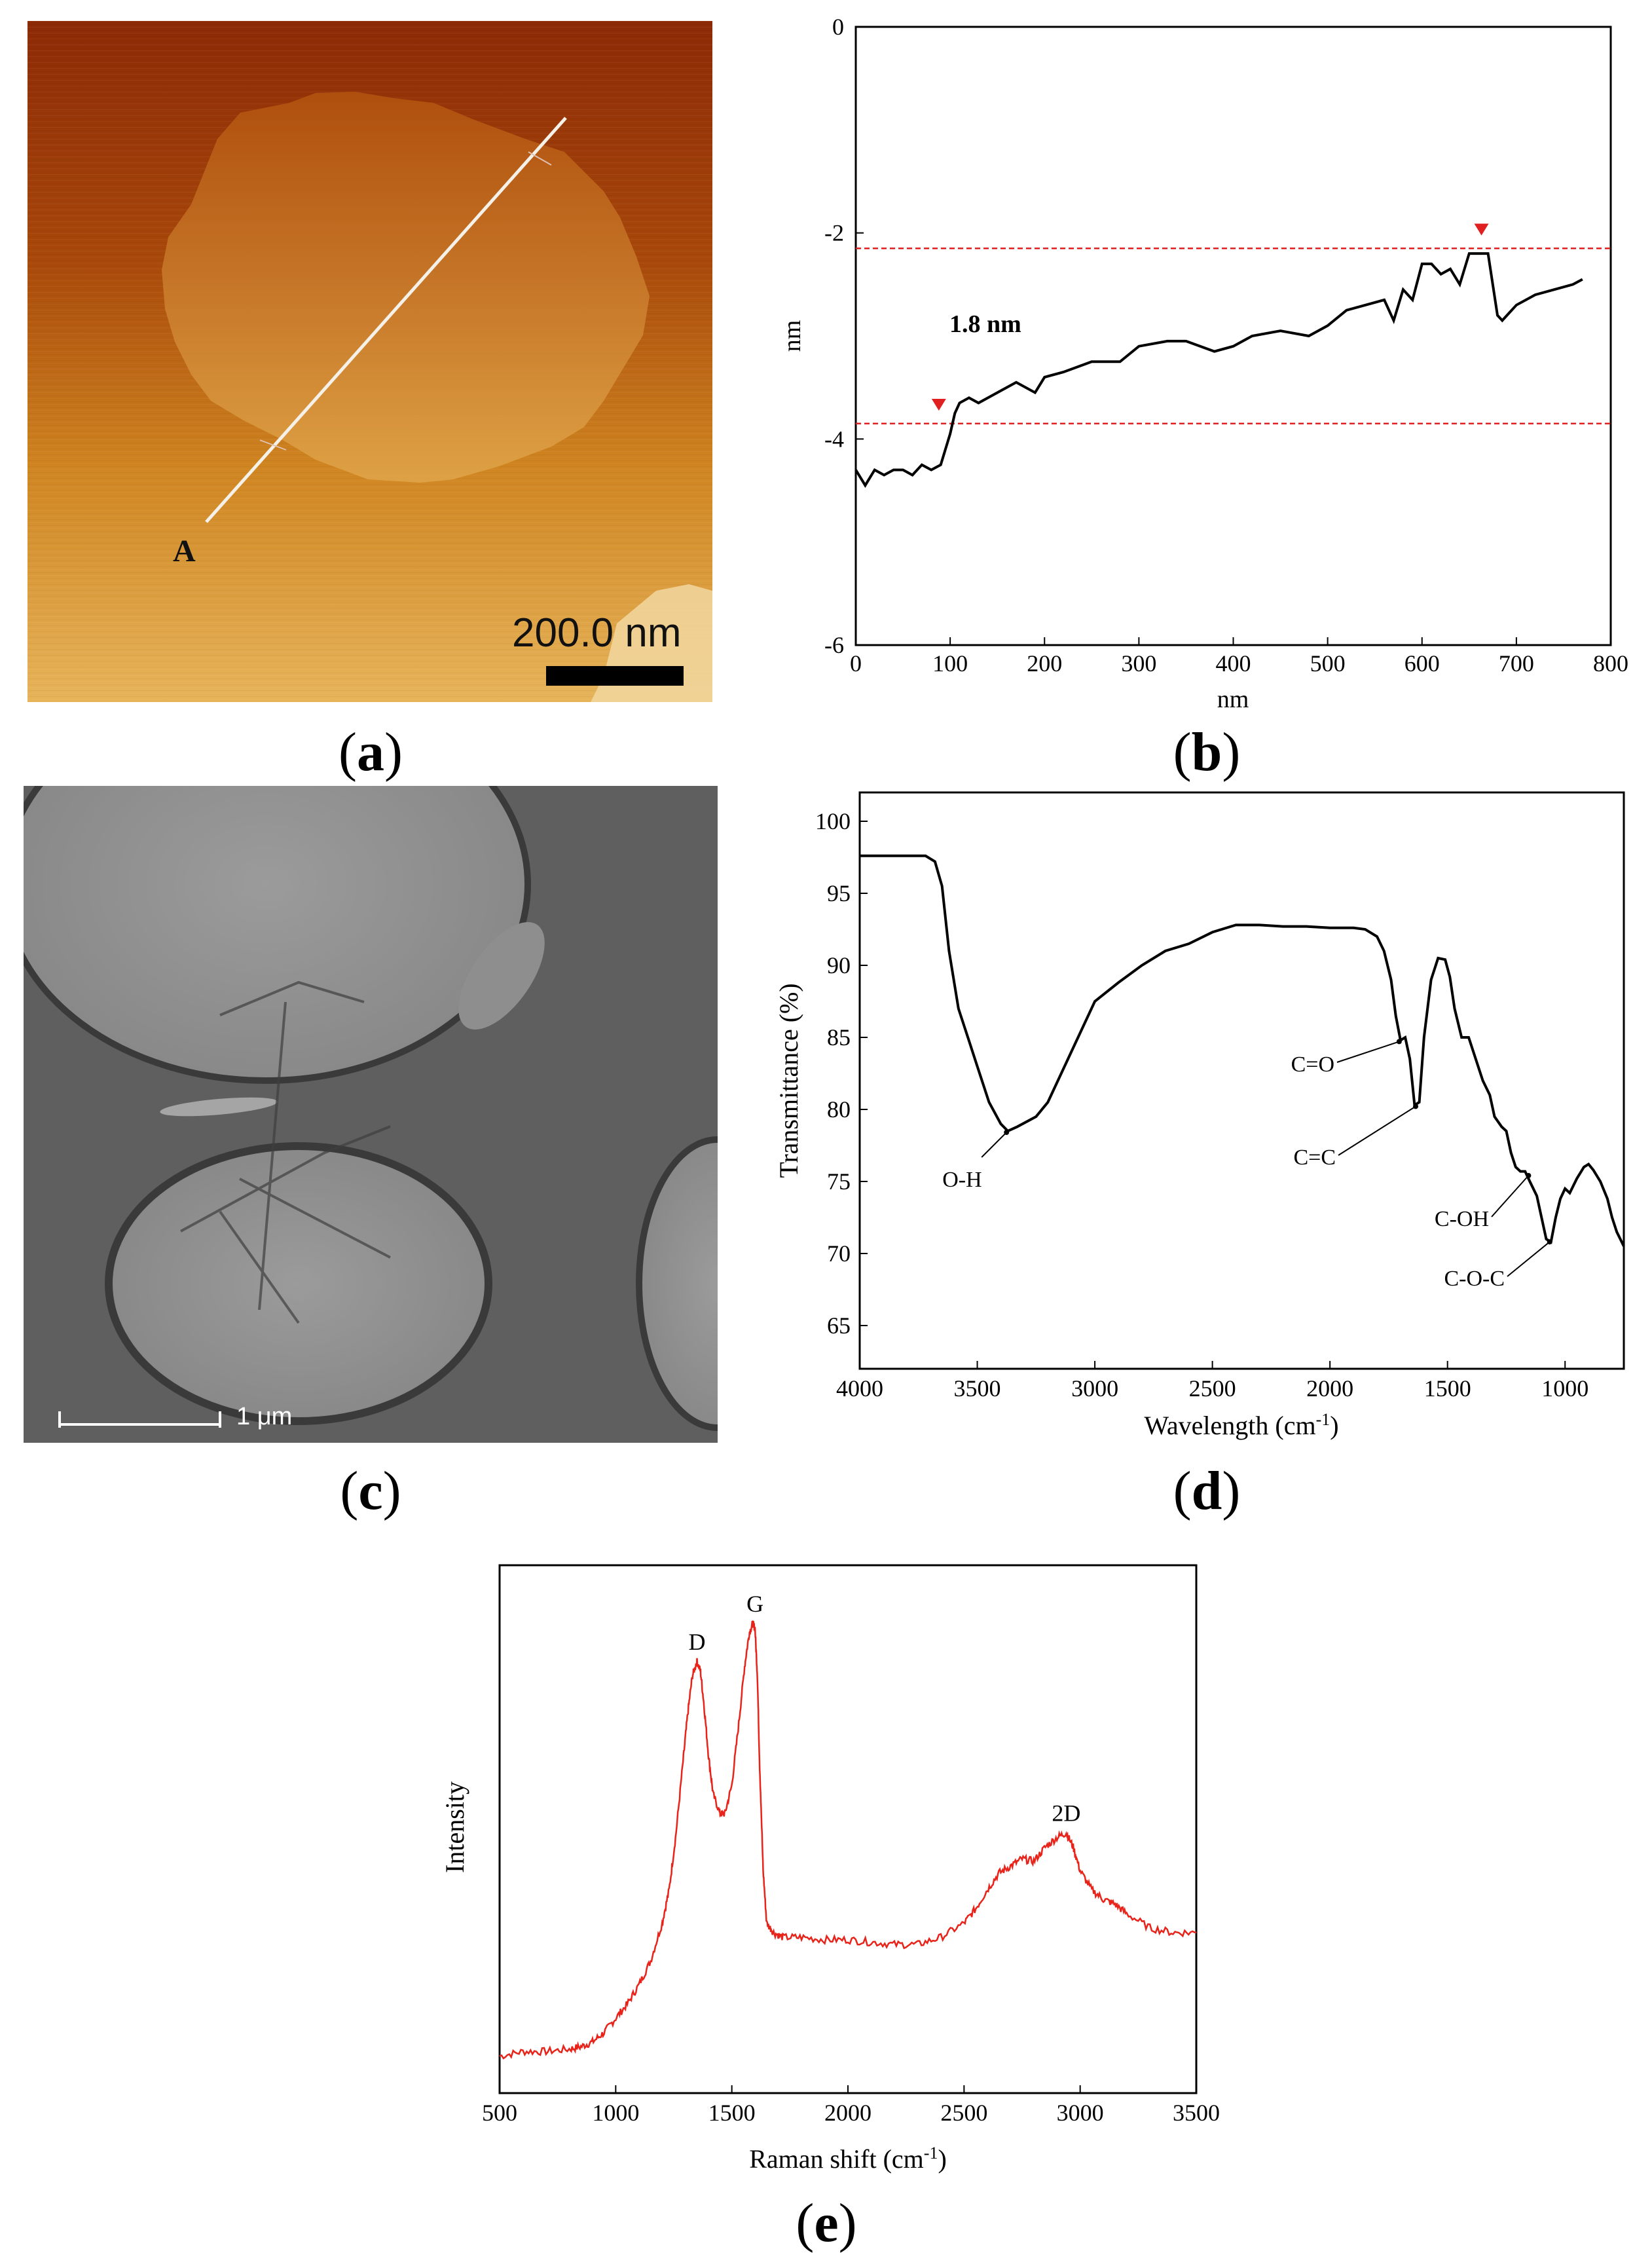 The width and height of the screenshot is (1652, 2266). I want to click on scalebar-label: 200.0 nm, so click(597, 633).